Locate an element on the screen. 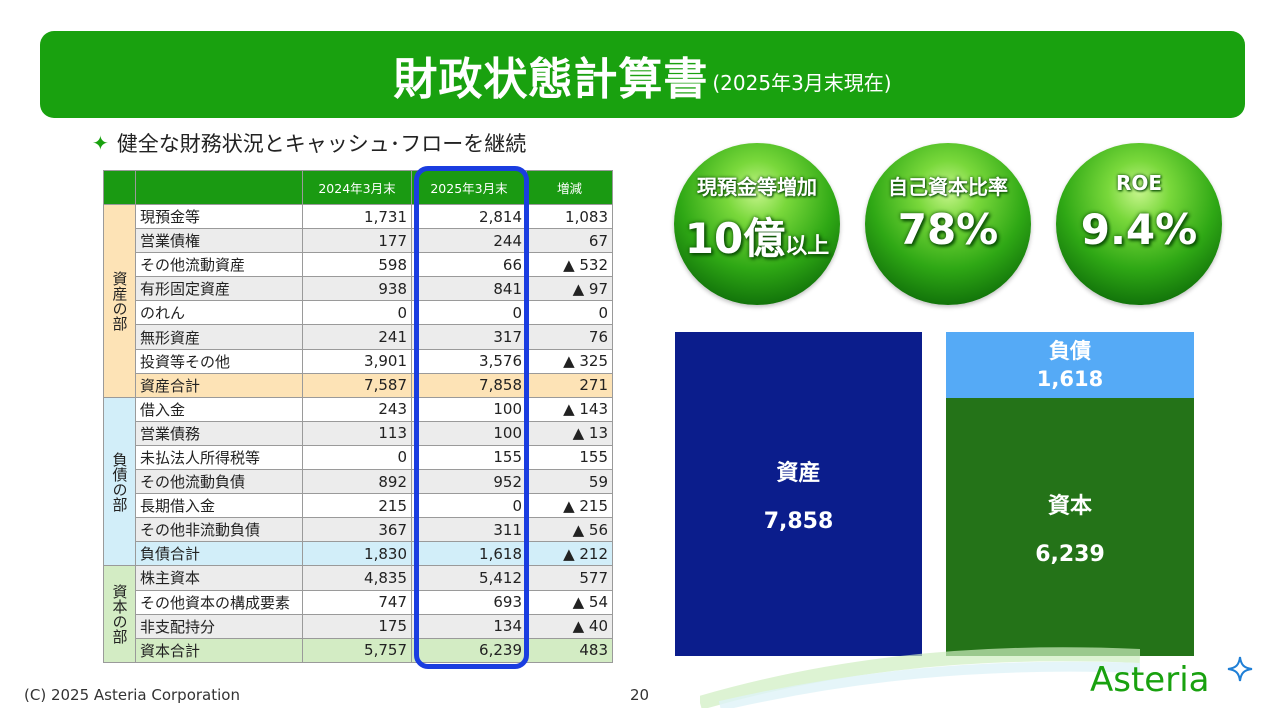 The height and width of the screenshot is (720, 1280). value-diff: 271 is located at coordinates (569, 385).